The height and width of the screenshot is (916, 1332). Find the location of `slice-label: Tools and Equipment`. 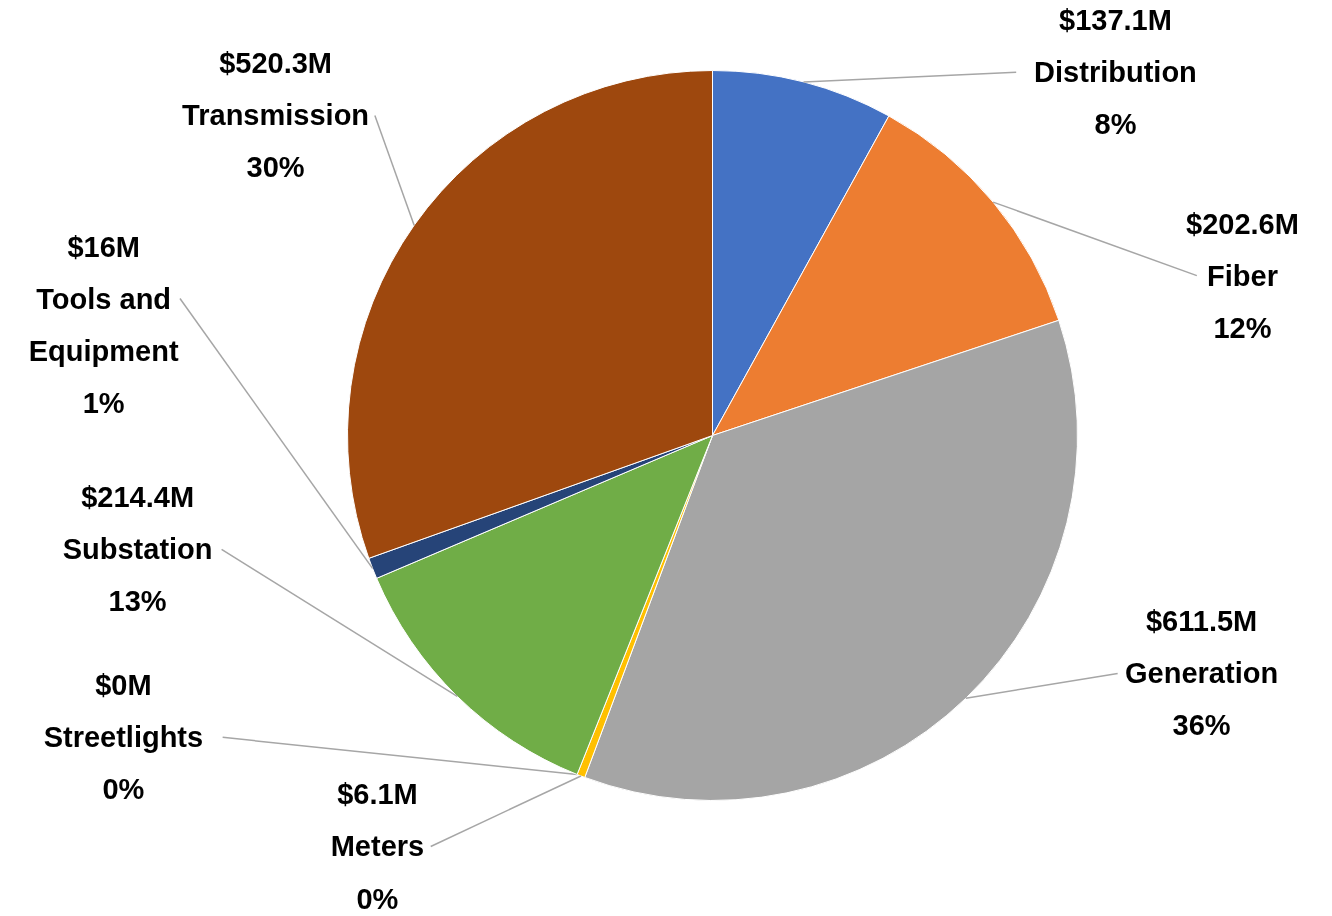

slice-label: Tools and Equipment is located at coordinates (103, 324).